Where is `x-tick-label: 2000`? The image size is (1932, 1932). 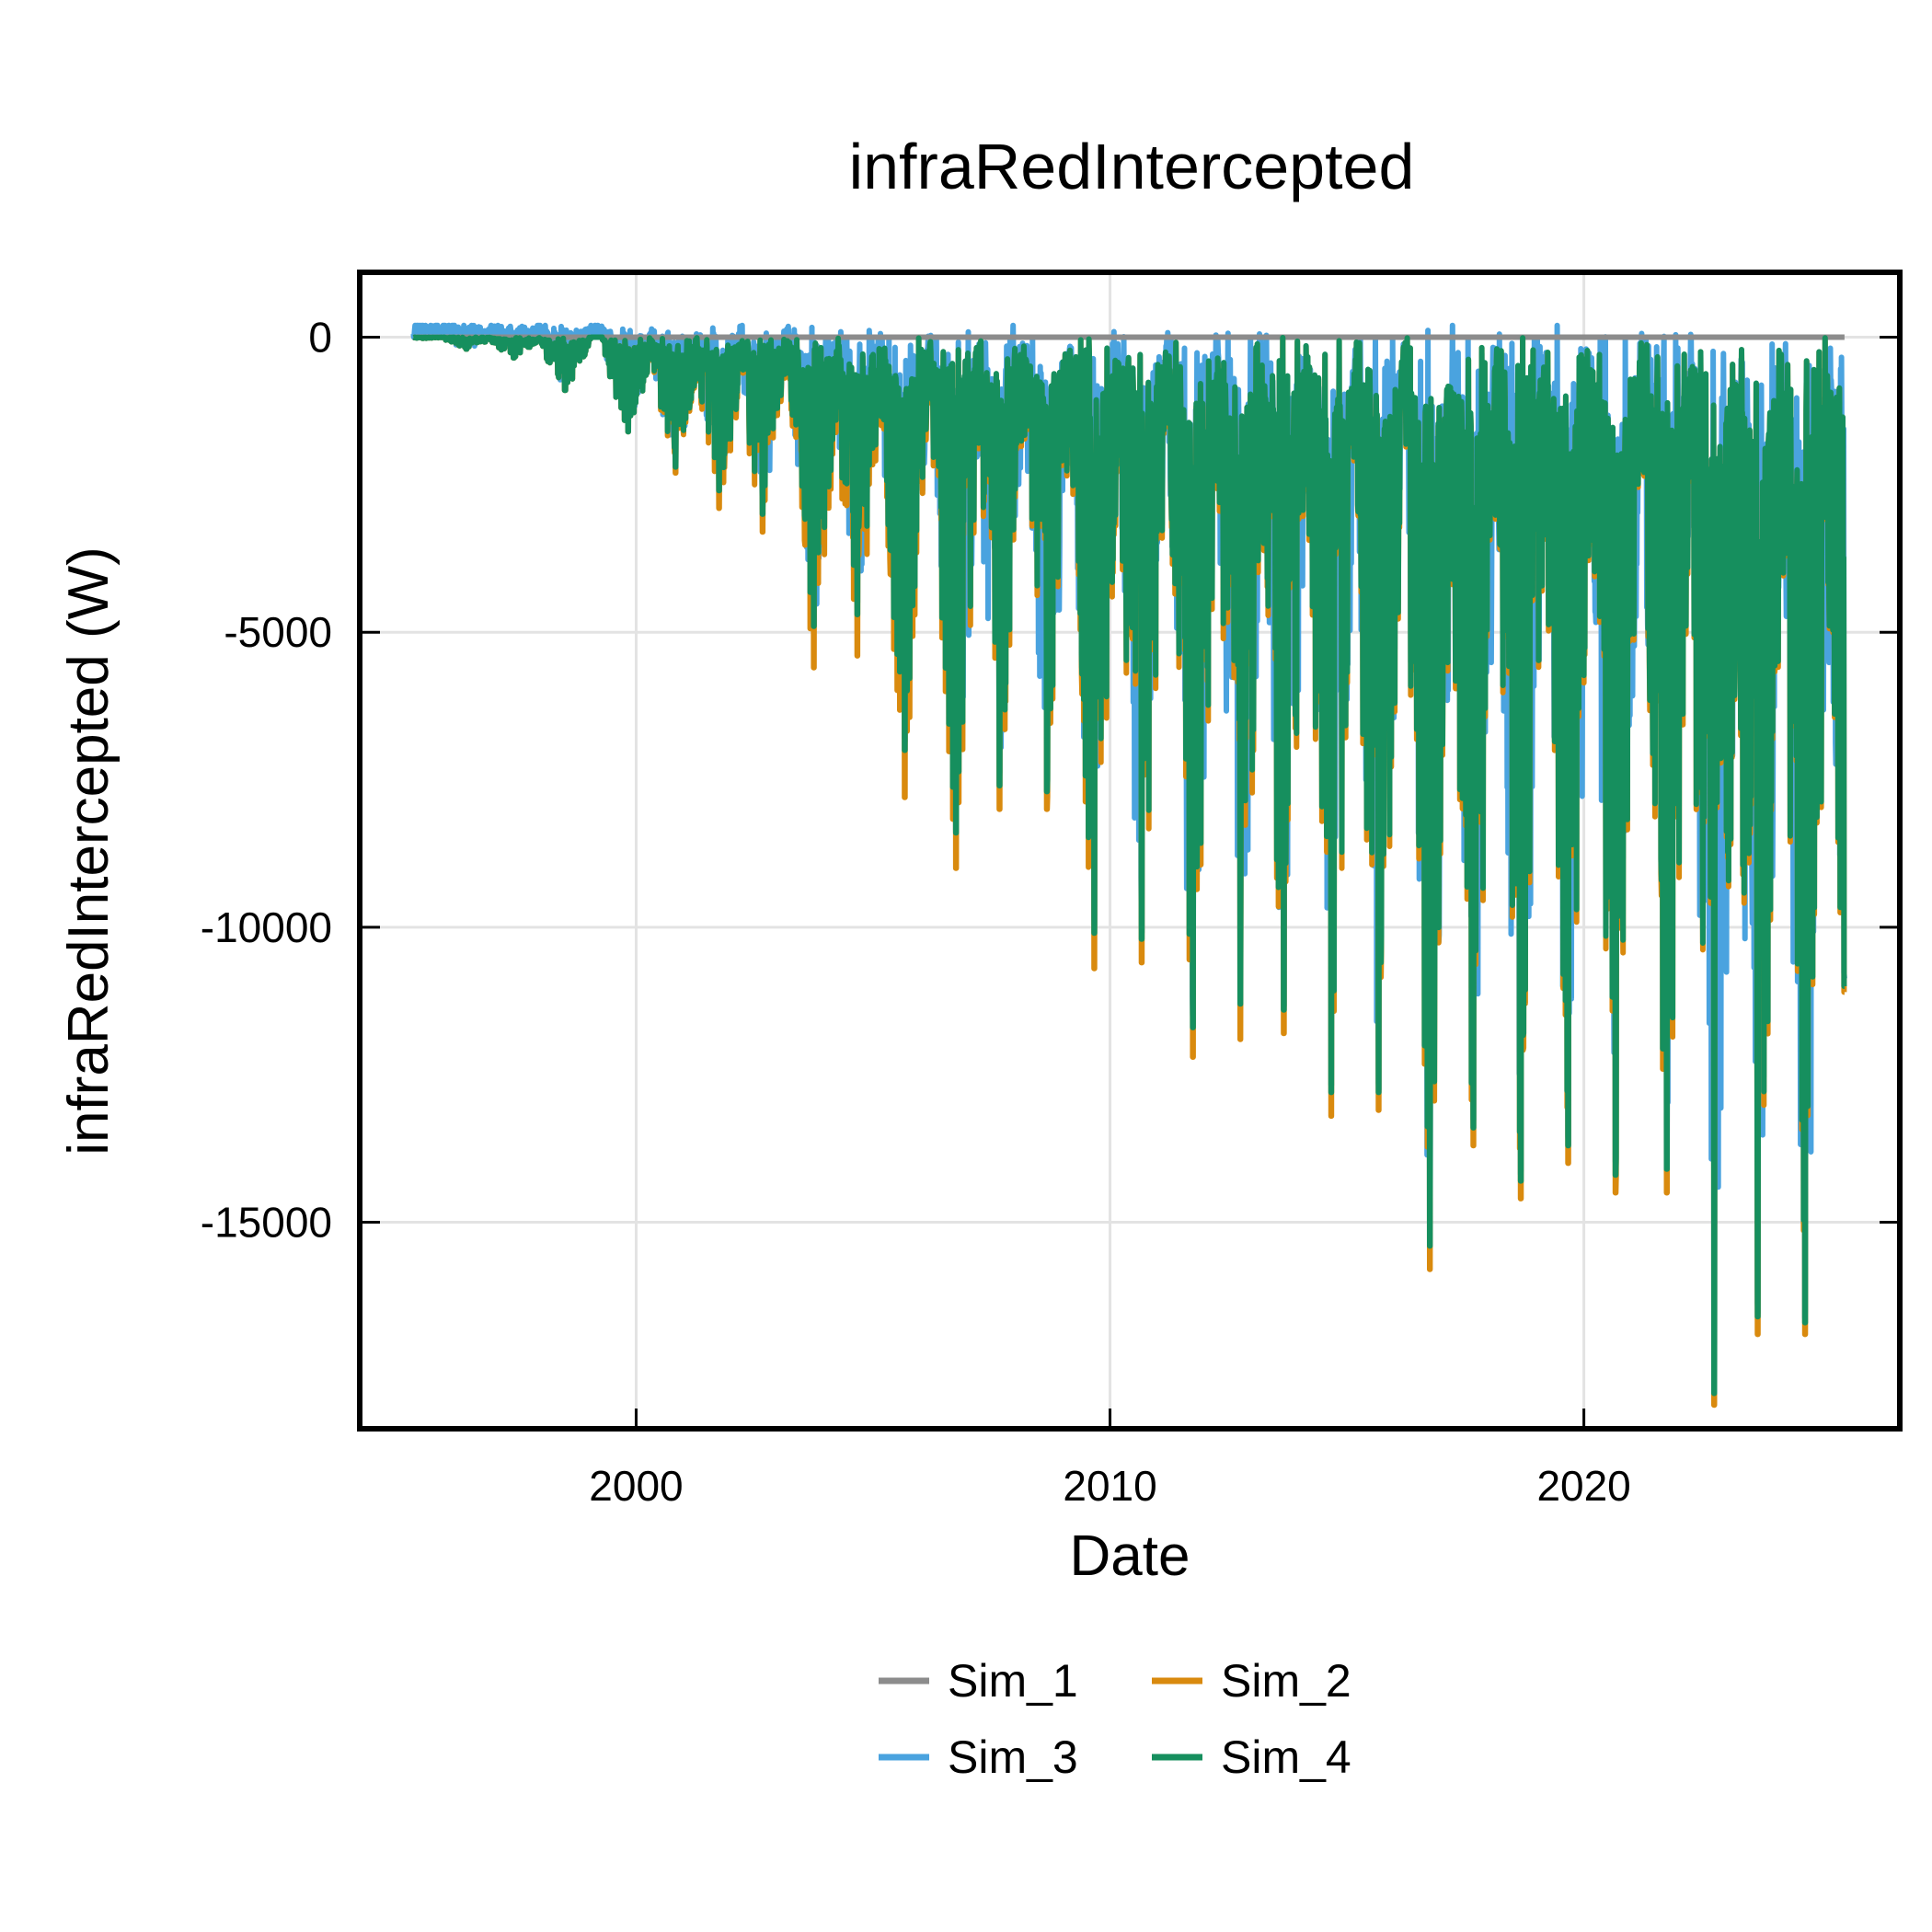
x-tick-label: 2000 is located at coordinates (636, 1486).